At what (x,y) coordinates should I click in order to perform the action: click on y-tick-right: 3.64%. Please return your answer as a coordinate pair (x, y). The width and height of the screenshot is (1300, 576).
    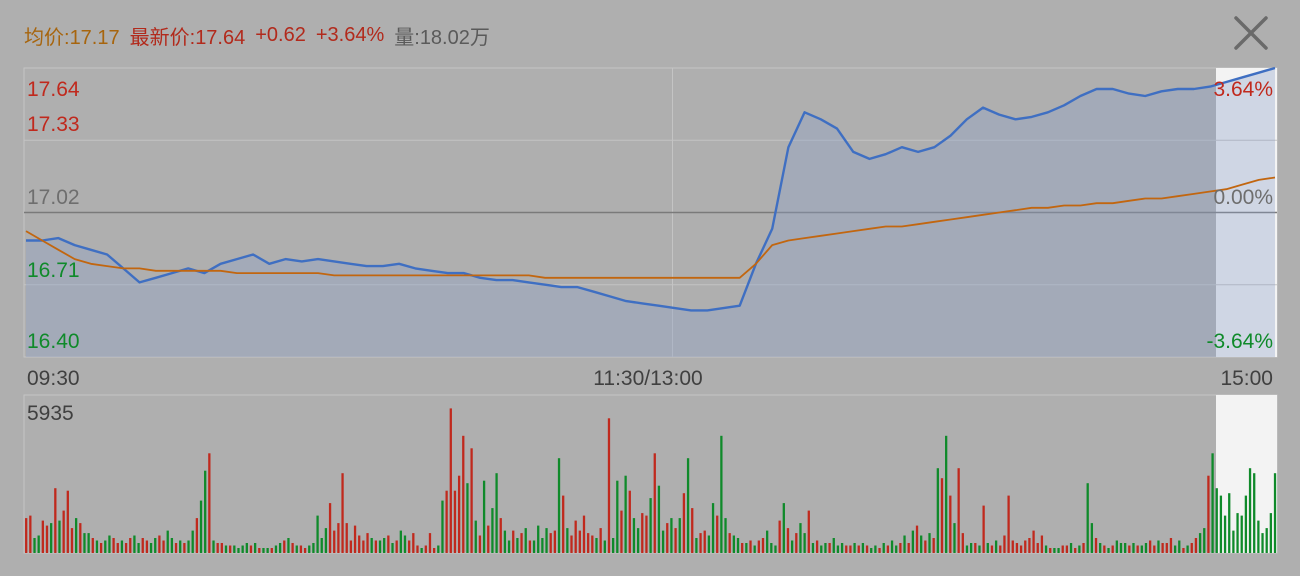
    Looking at the image, I should click on (1243, 89).